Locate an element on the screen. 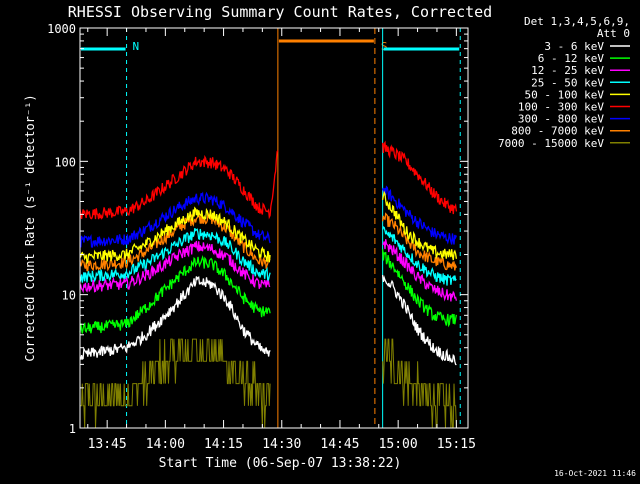  y-tick-label-10: 10 is located at coordinates (69, 296).